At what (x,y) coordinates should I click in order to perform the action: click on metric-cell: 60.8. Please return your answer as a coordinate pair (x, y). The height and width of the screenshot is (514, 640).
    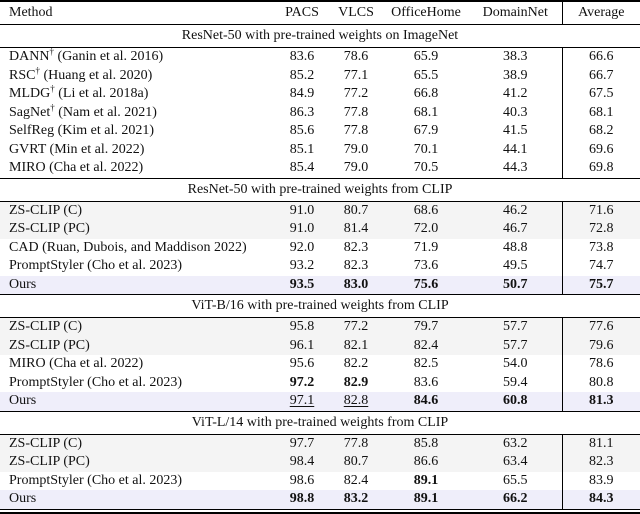
    Looking at the image, I should click on (515, 401).